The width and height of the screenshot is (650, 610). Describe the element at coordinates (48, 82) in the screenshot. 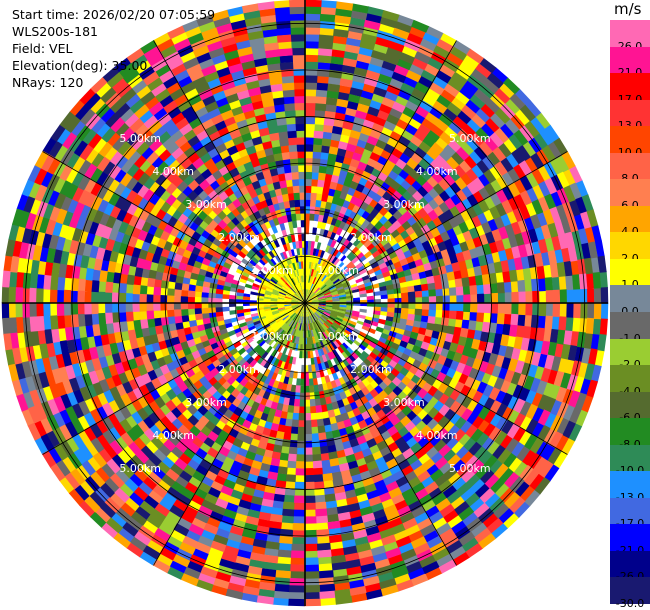

I see `ray-count: NRays: 120` at that location.